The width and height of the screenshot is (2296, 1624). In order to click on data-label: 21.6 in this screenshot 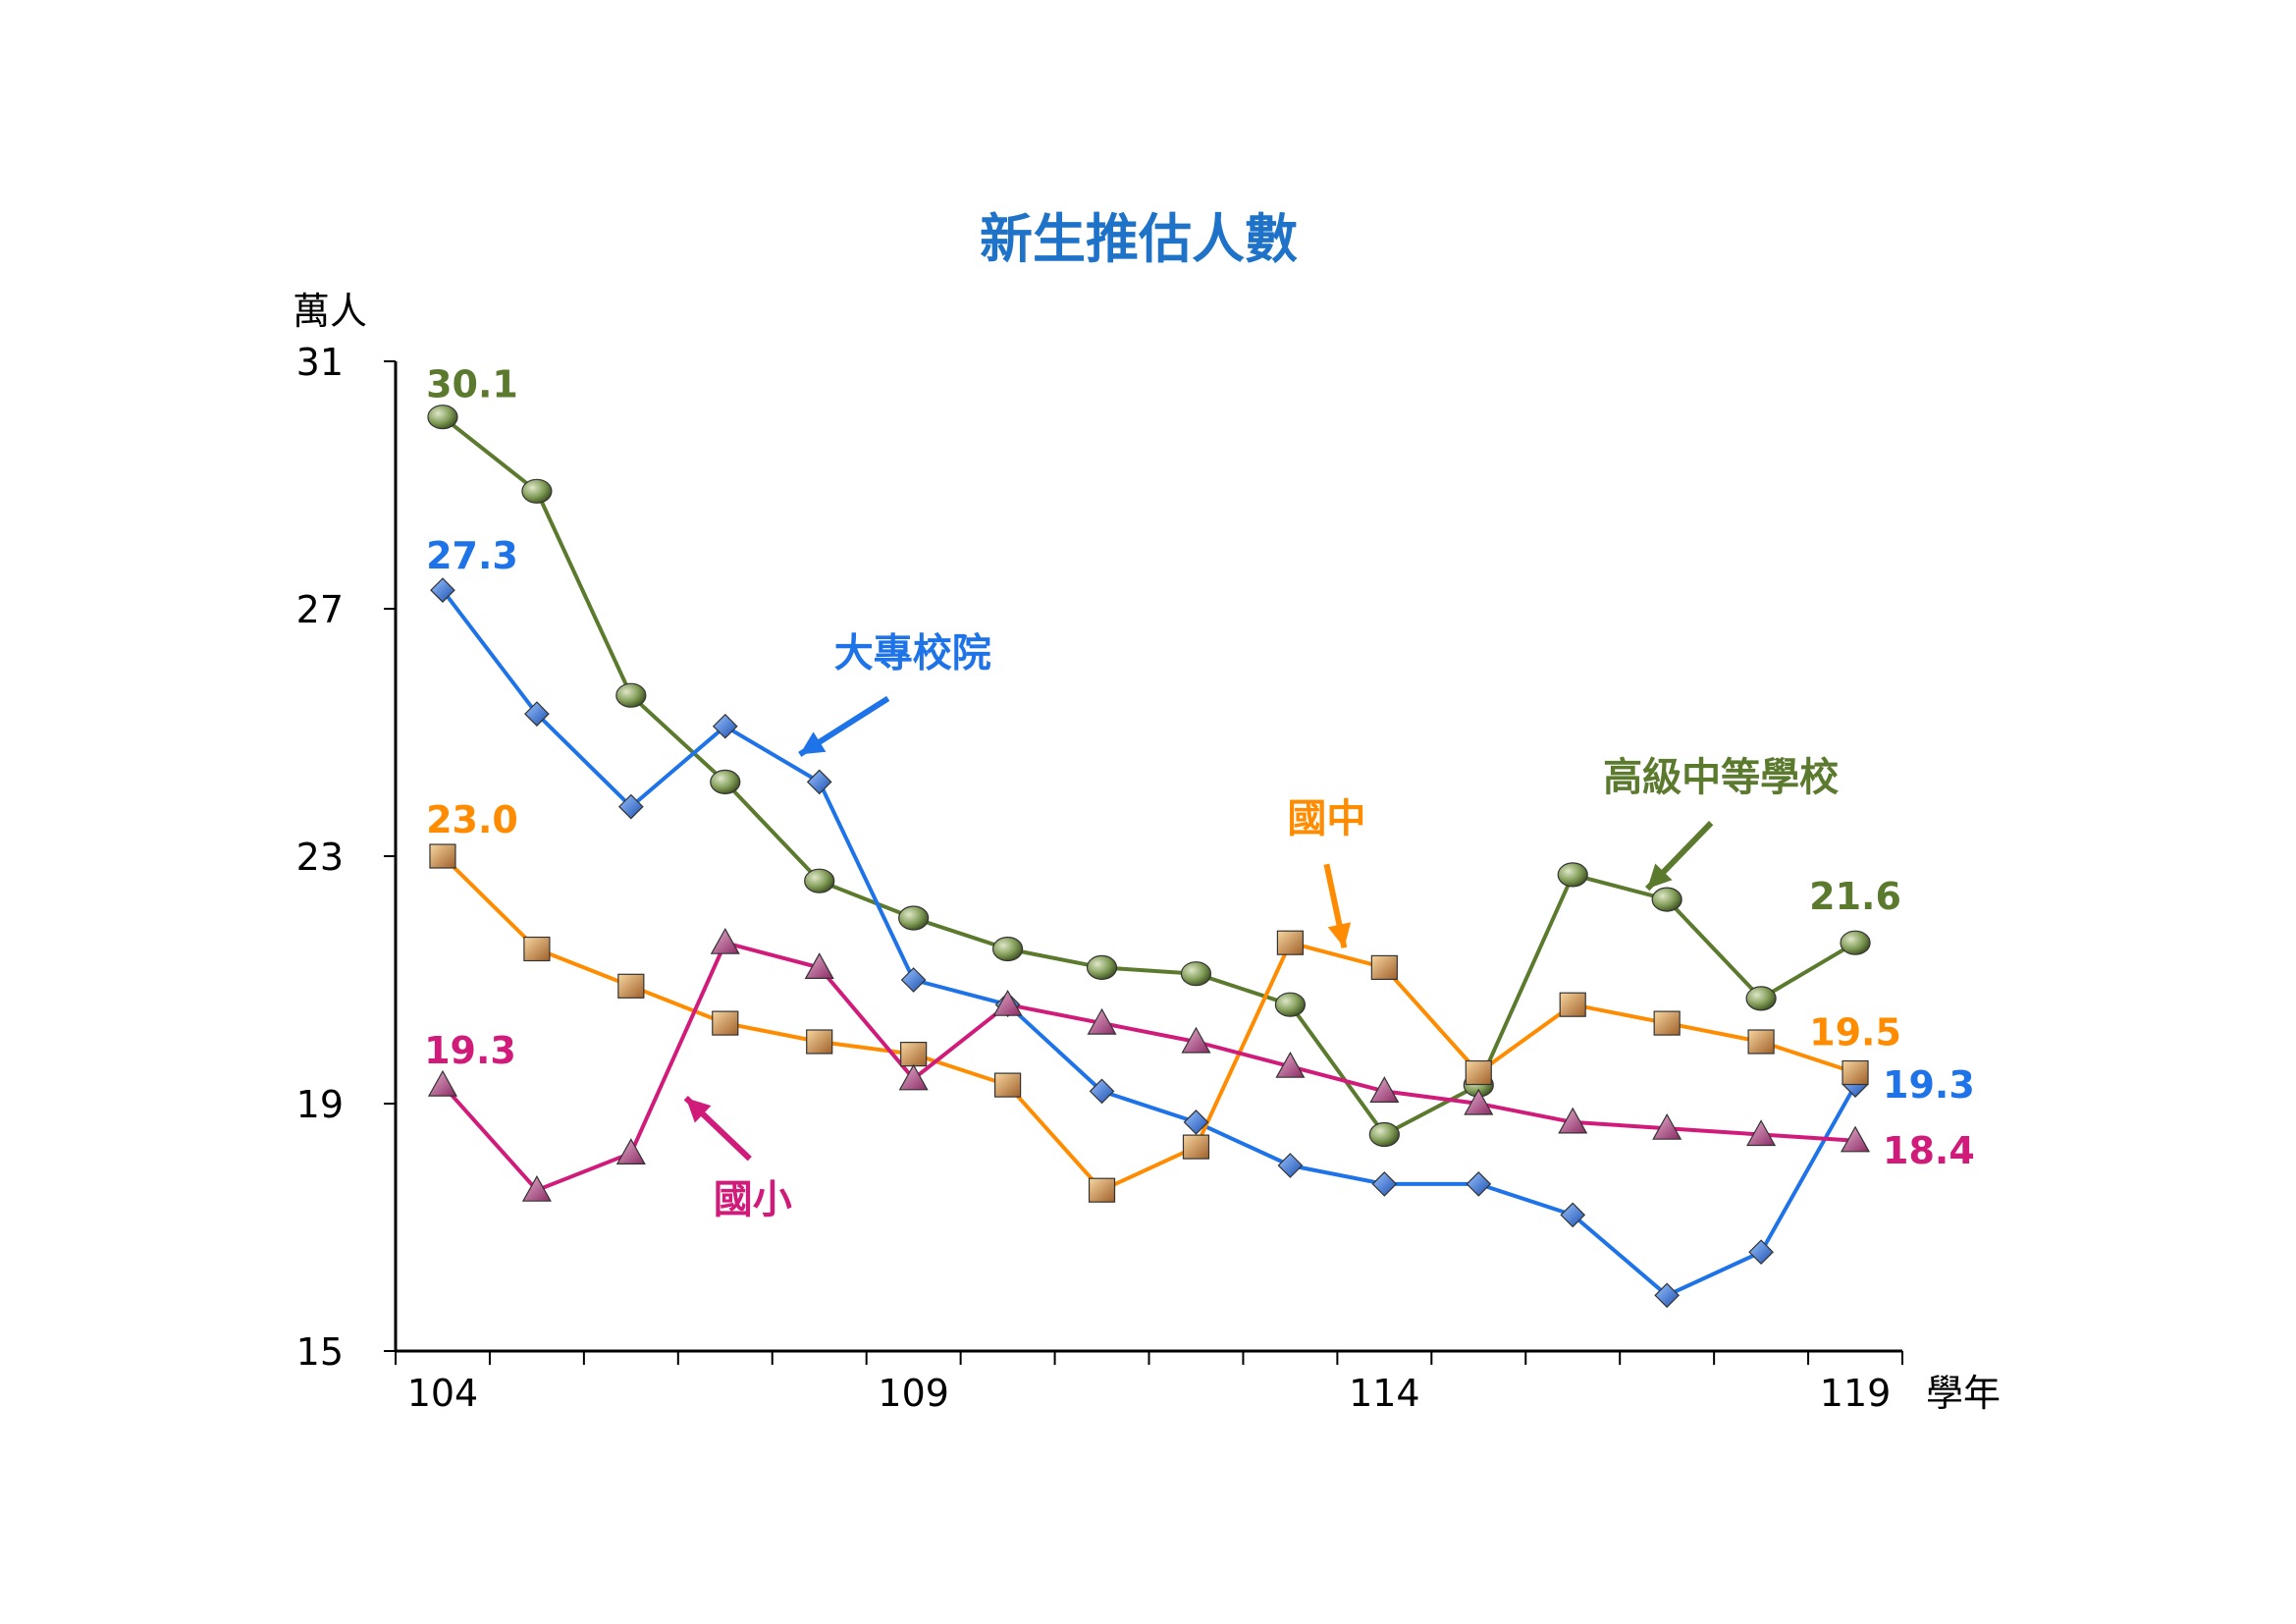, I will do `click(1855, 896)`.